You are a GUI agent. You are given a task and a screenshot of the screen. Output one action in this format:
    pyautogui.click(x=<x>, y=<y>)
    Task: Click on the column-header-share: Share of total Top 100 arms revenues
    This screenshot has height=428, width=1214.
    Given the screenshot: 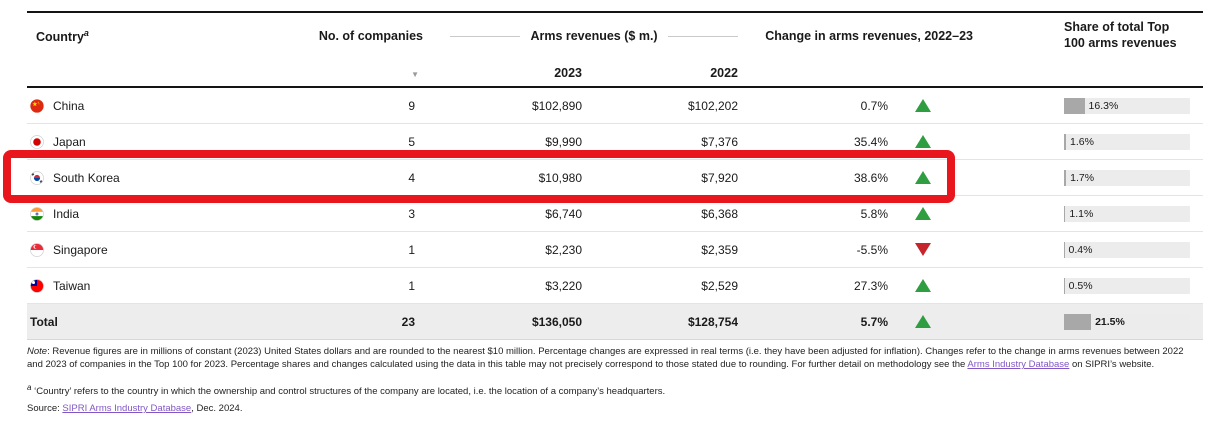 What is the action you would take?
    pyautogui.click(x=1080, y=35)
    